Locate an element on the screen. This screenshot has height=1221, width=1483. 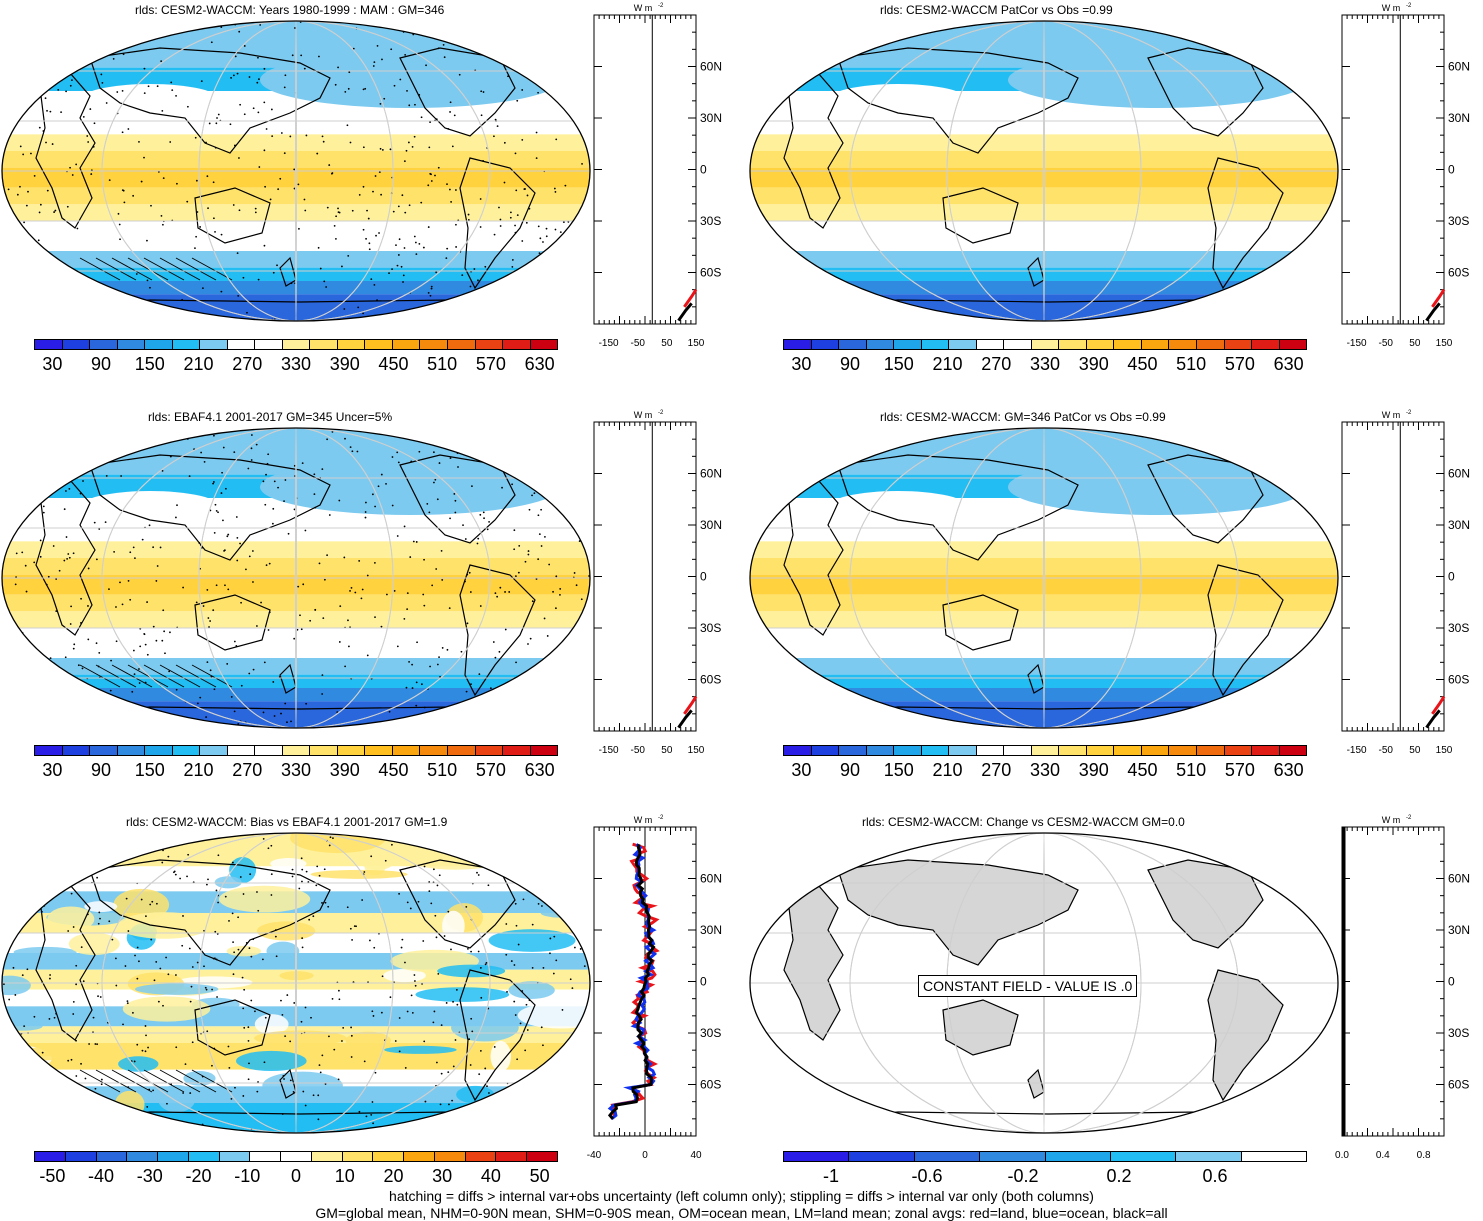
map-border is located at coordinates (1044, 983).